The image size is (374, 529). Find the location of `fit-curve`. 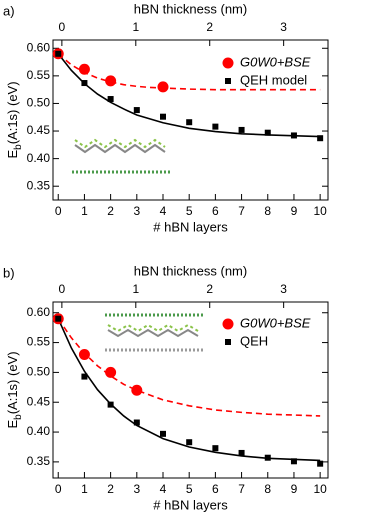

fit-curve is located at coordinates (189, 367).